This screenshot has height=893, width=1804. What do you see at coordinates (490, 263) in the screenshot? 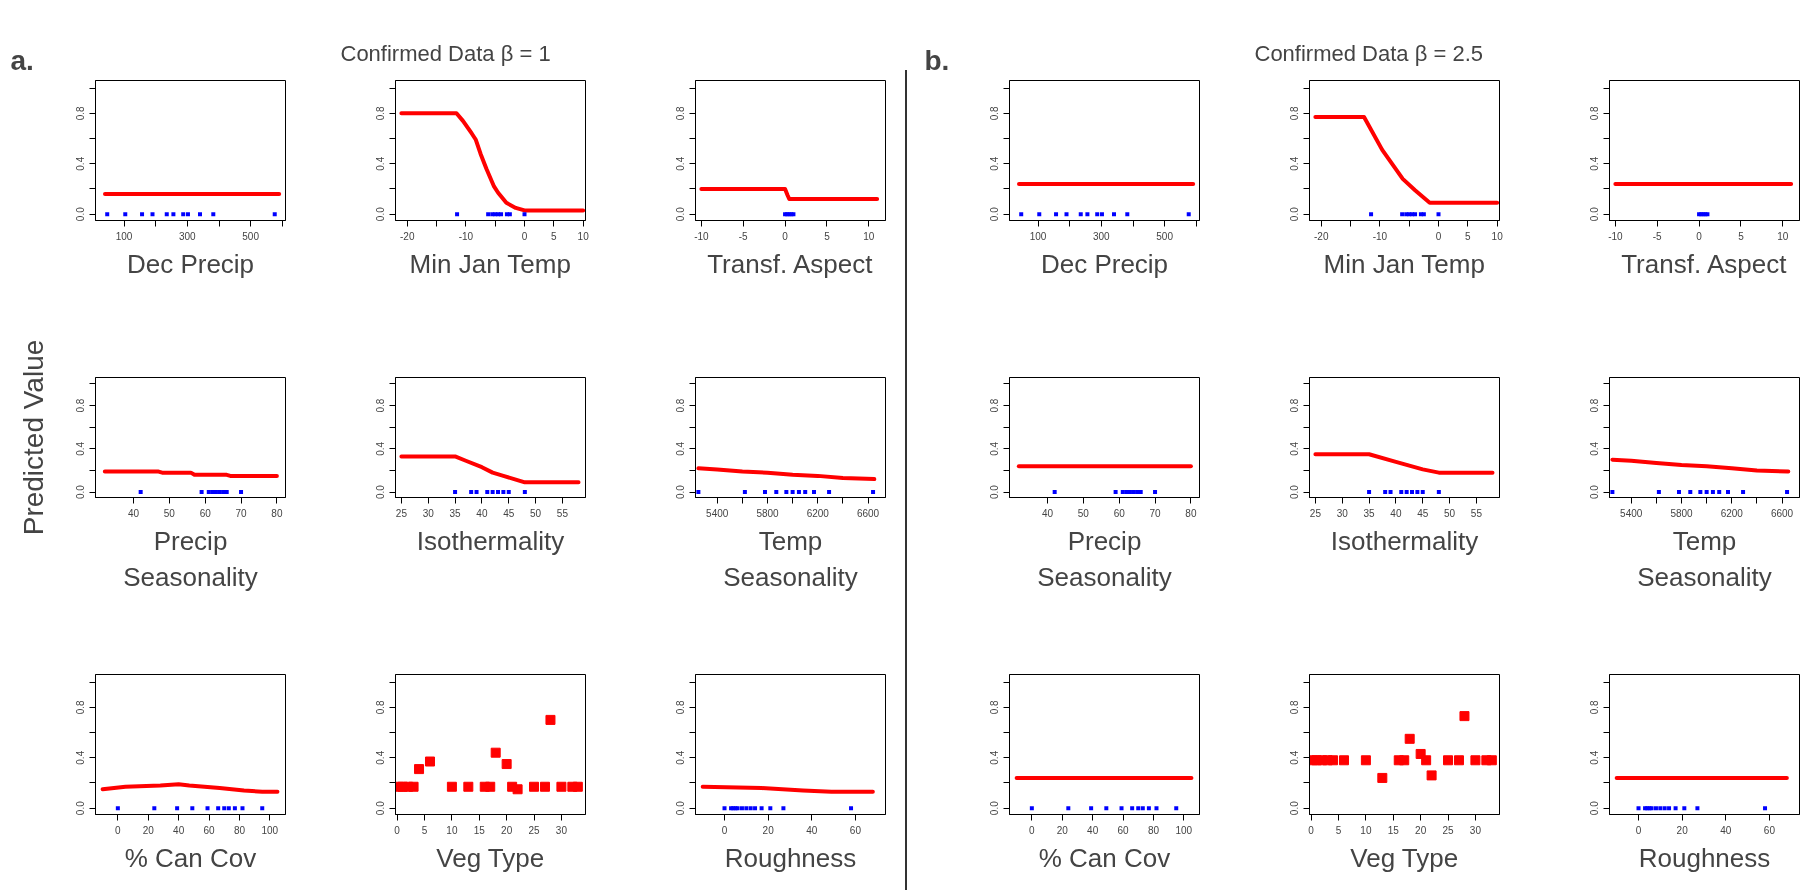
I see `x-axis-title: Min Jan Temp` at bounding box center [490, 263].